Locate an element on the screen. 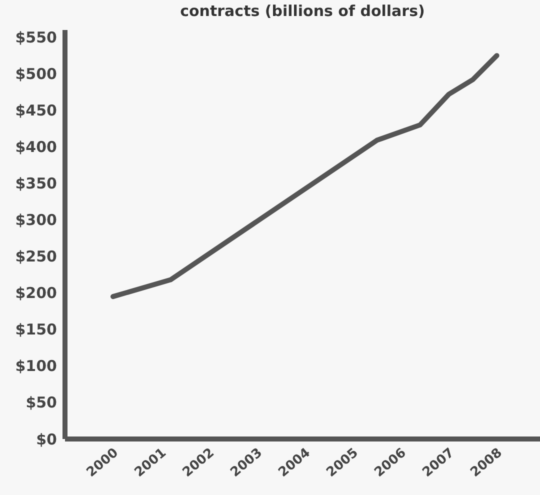  y-tick-label: $200 is located at coordinates (36, 293).